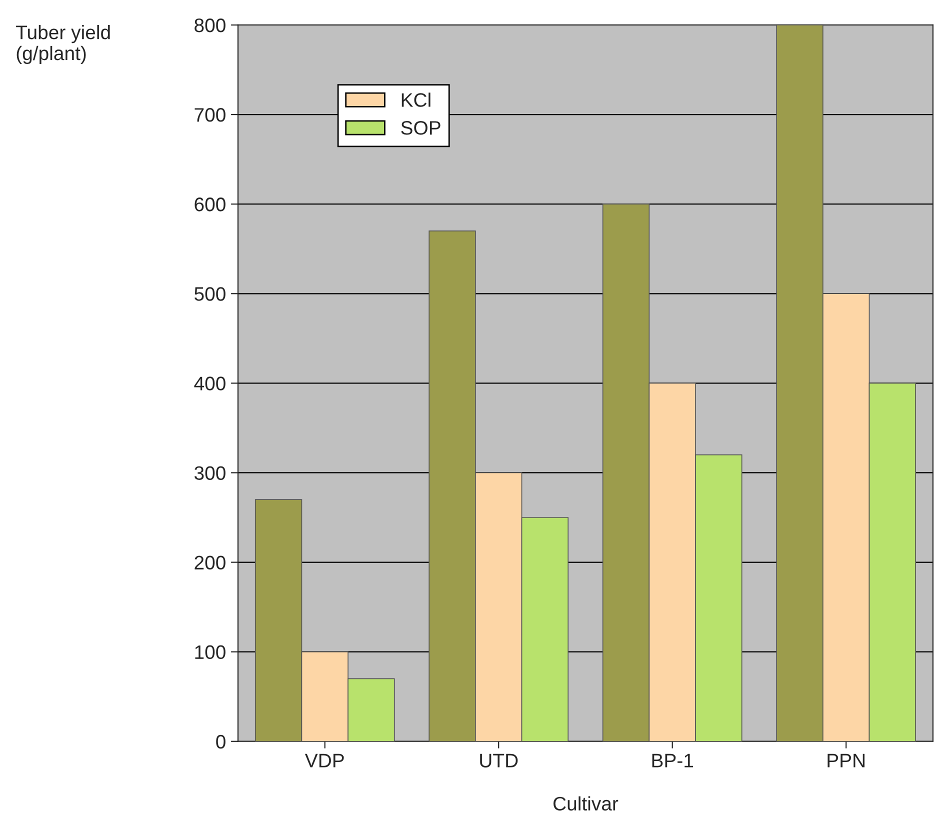 The image size is (952, 833). What do you see at coordinates (221, 741) in the screenshot?
I see `y-tick-label: 0` at bounding box center [221, 741].